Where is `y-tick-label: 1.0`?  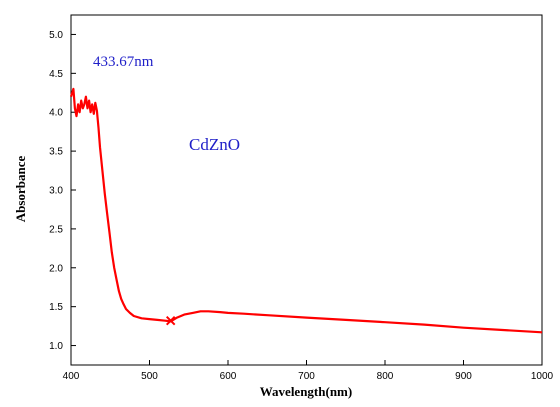 y-tick-label: 1.0 is located at coordinates (56, 346).